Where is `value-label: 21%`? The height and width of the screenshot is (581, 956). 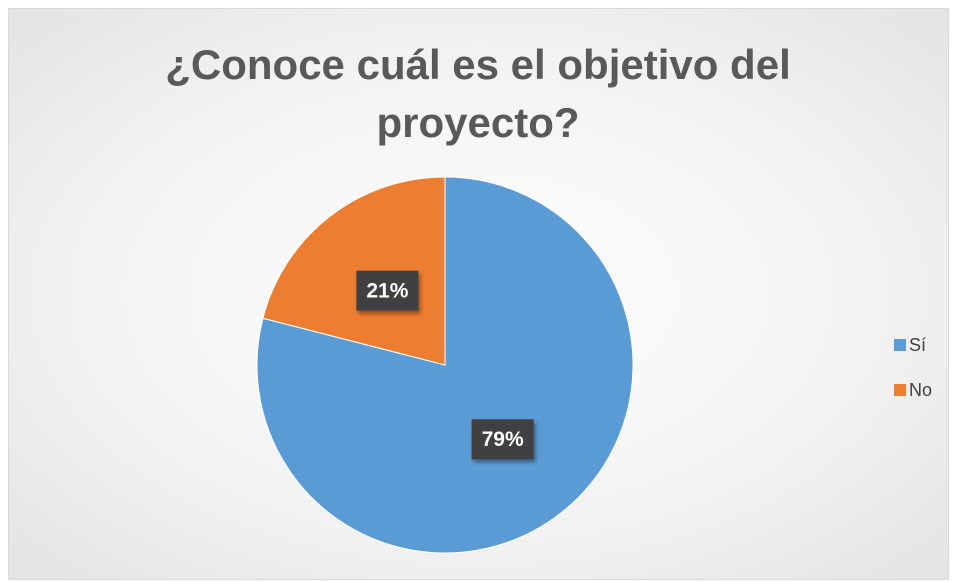 value-label: 21% is located at coordinates (387, 290).